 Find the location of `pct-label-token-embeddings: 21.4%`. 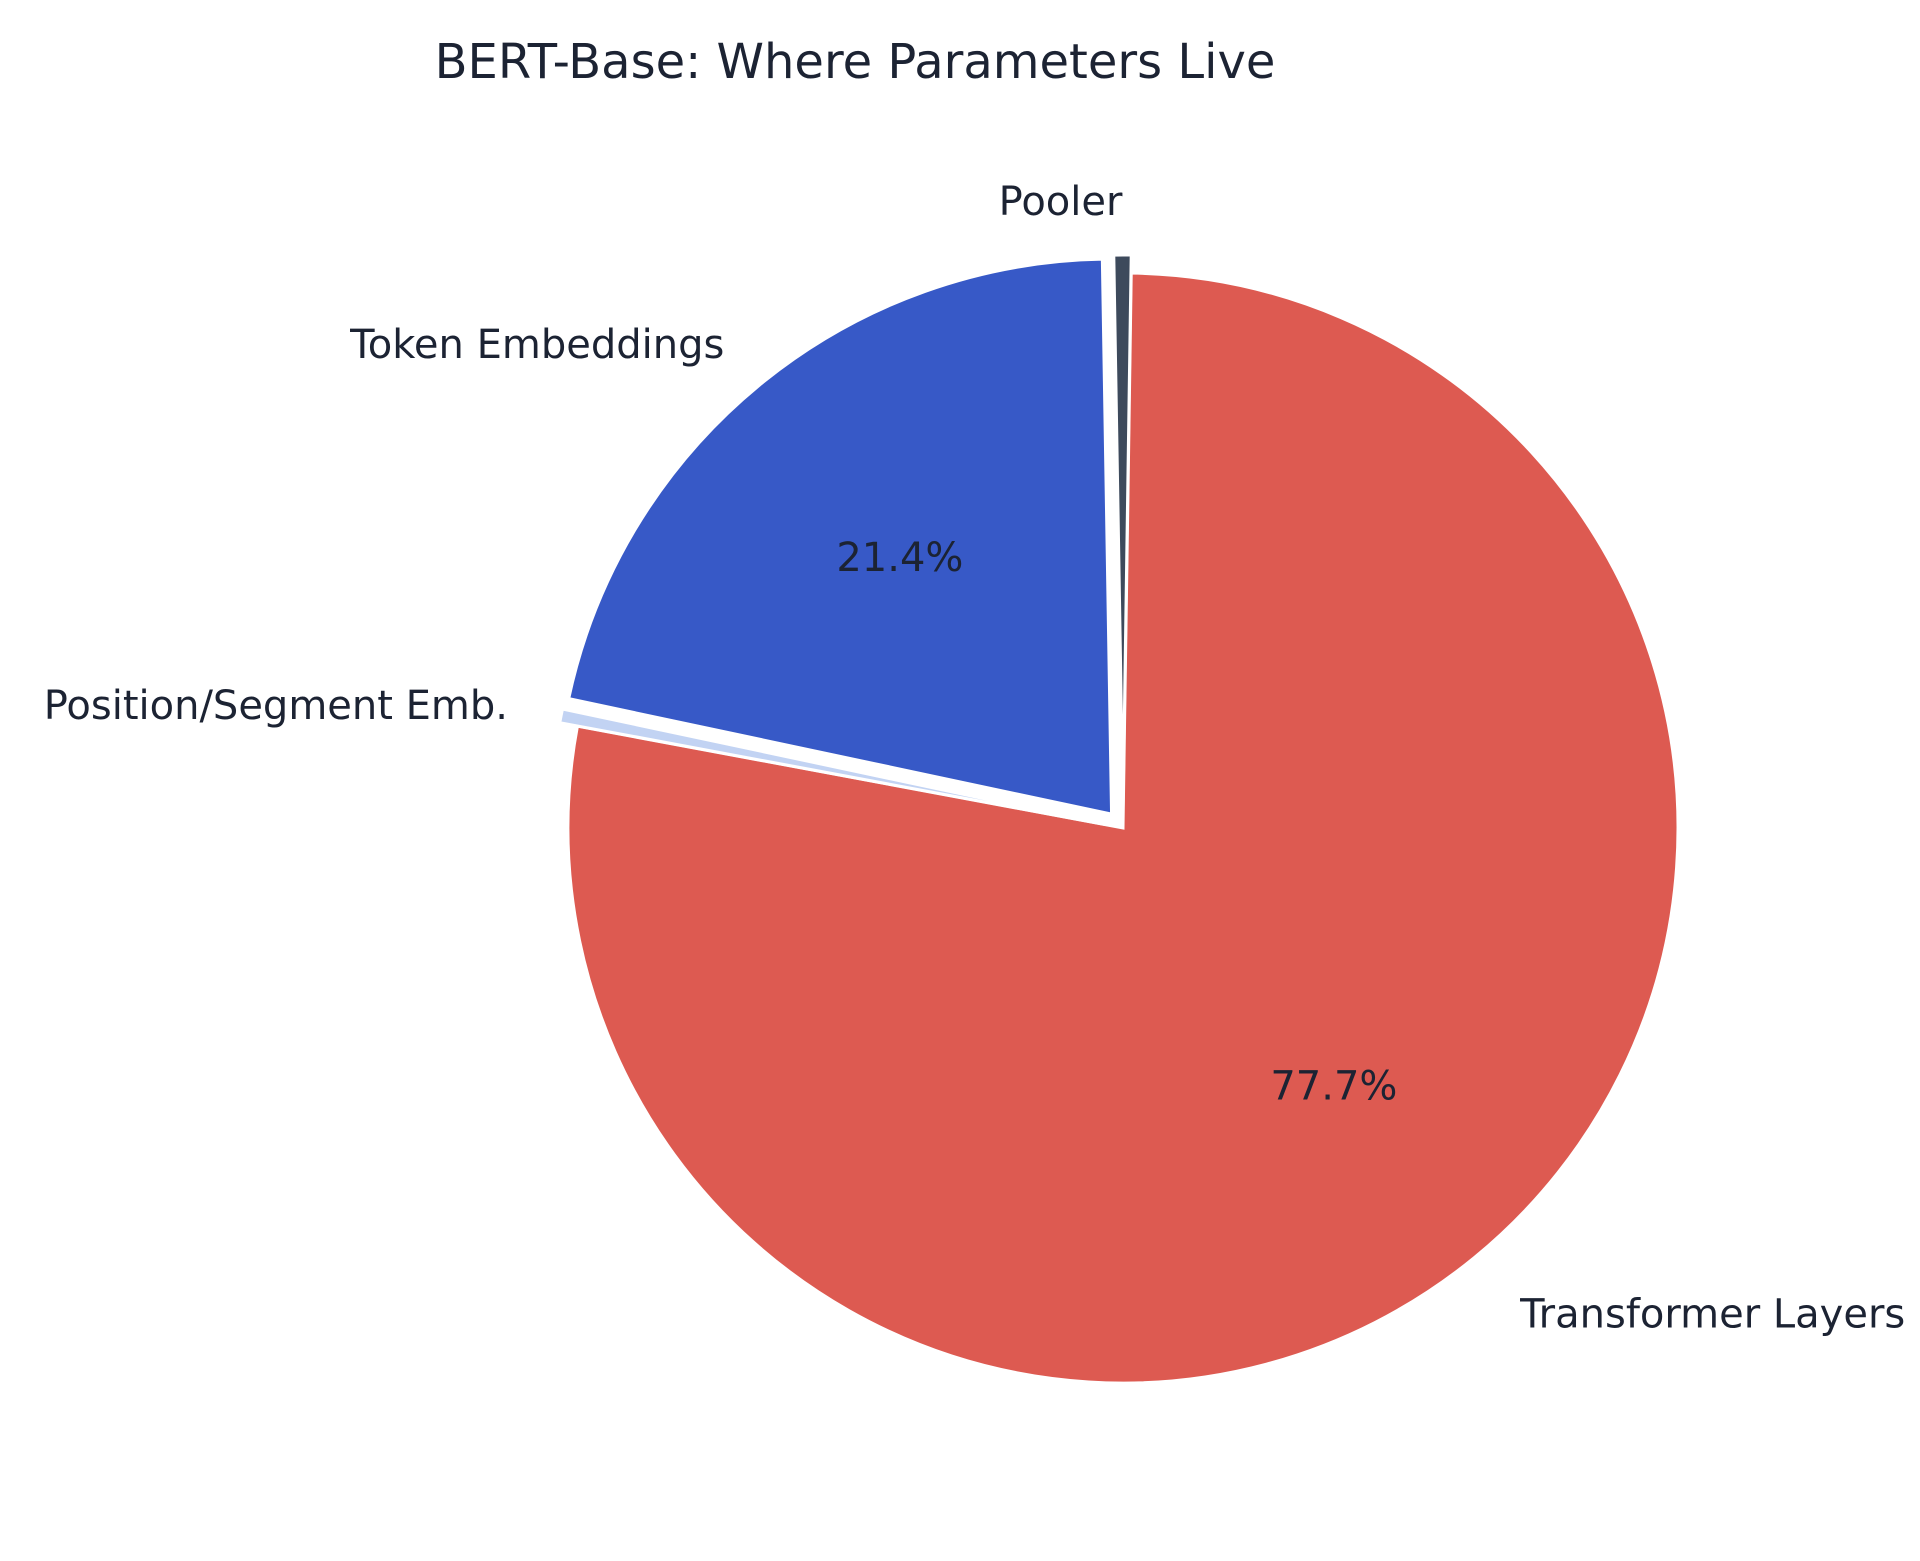

pct-label-token-embeddings: 21.4% is located at coordinates (899, 558).